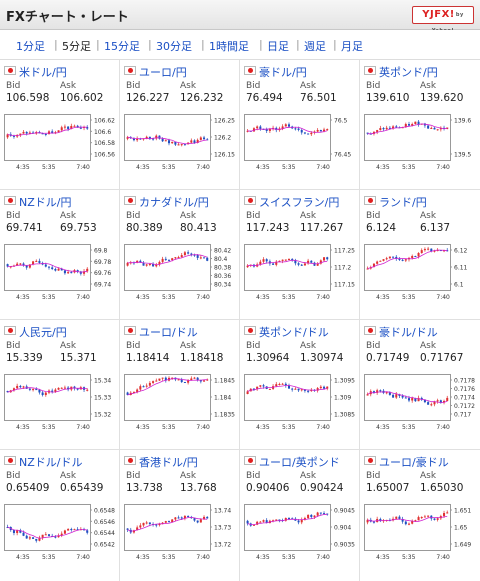 Image resolution: width=480 pixels, height=581 pixels. I want to click on y-tick-label: 80.38, so click(222, 268).